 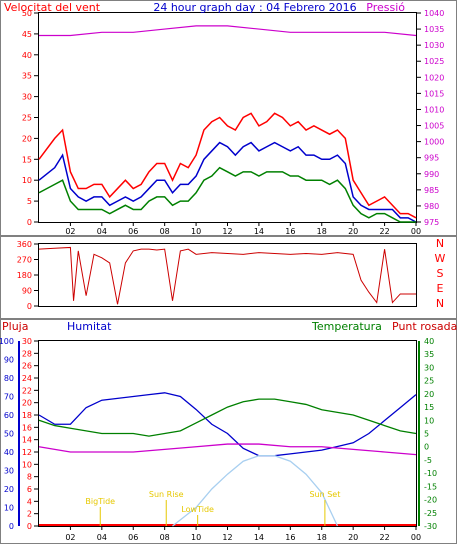 What do you see at coordinates (430, 526) in the screenshot?
I see `temp-ytick-label: -30` at bounding box center [430, 526].